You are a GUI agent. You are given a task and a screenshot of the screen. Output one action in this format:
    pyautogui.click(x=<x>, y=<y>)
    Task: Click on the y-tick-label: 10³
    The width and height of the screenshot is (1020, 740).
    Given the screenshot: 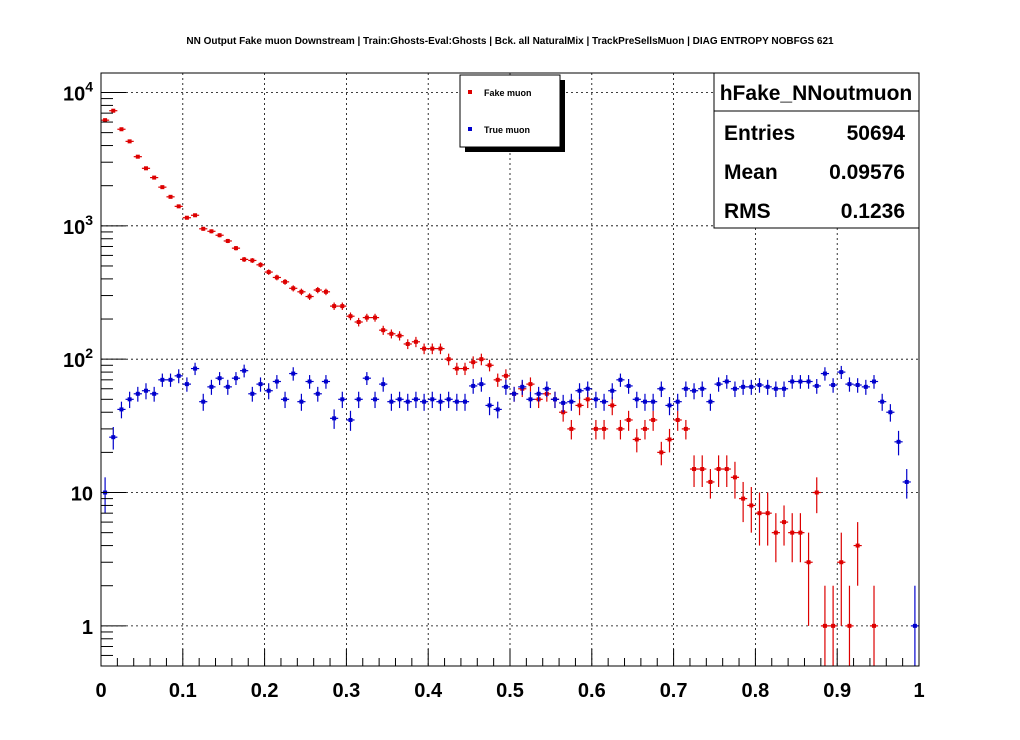 What is the action you would take?
    pyautogui.click(x=78, y=225)
    